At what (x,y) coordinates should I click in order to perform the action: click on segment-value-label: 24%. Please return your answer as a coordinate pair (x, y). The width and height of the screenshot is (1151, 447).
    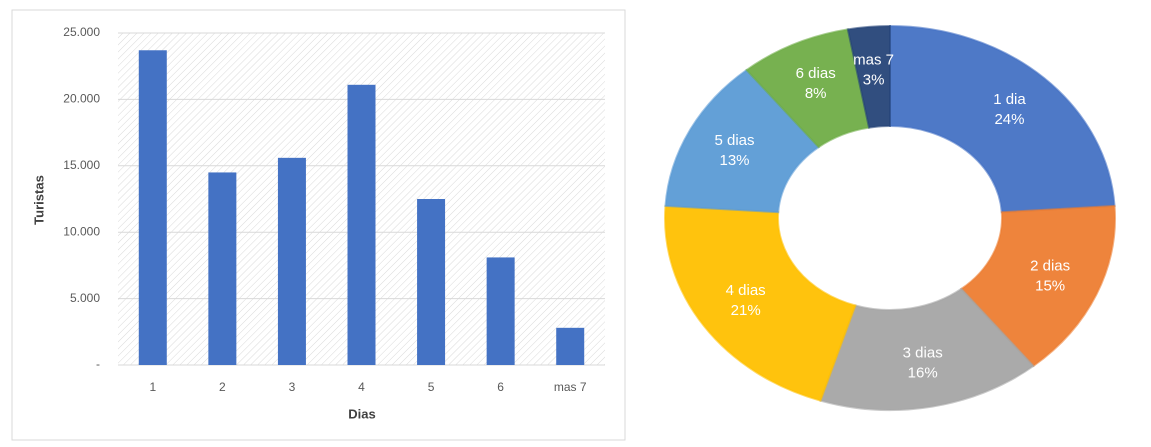
    Looking at the image, I should click on (1009, 119).